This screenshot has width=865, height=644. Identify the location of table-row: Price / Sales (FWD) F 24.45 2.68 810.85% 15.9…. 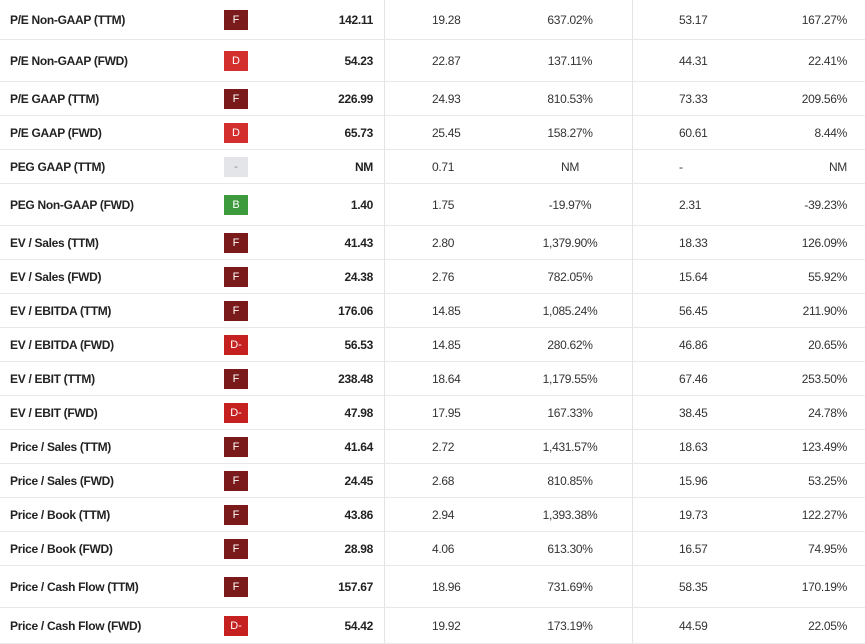
(432, 481).